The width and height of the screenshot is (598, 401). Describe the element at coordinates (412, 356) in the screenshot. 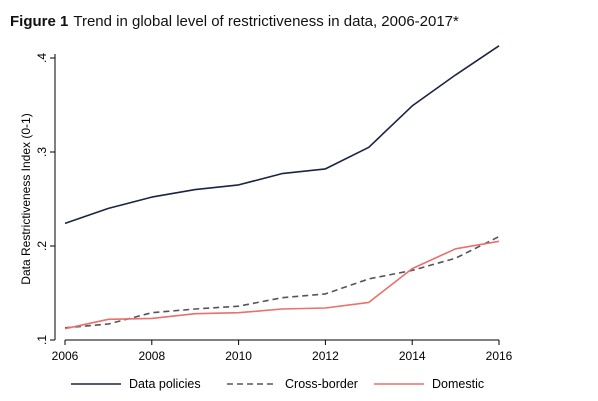

I see `x-tick-label-2014: 2014` at that location.